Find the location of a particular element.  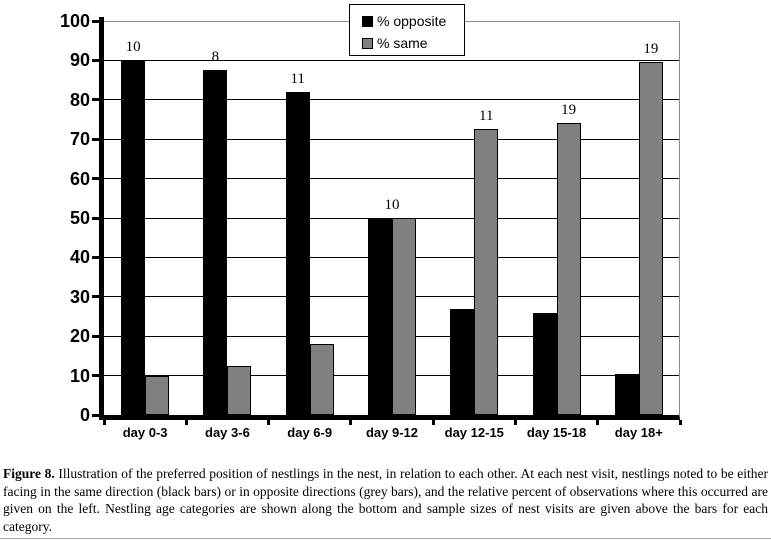

y-tick-label-10: 10 is located at coordinates (79, 375).